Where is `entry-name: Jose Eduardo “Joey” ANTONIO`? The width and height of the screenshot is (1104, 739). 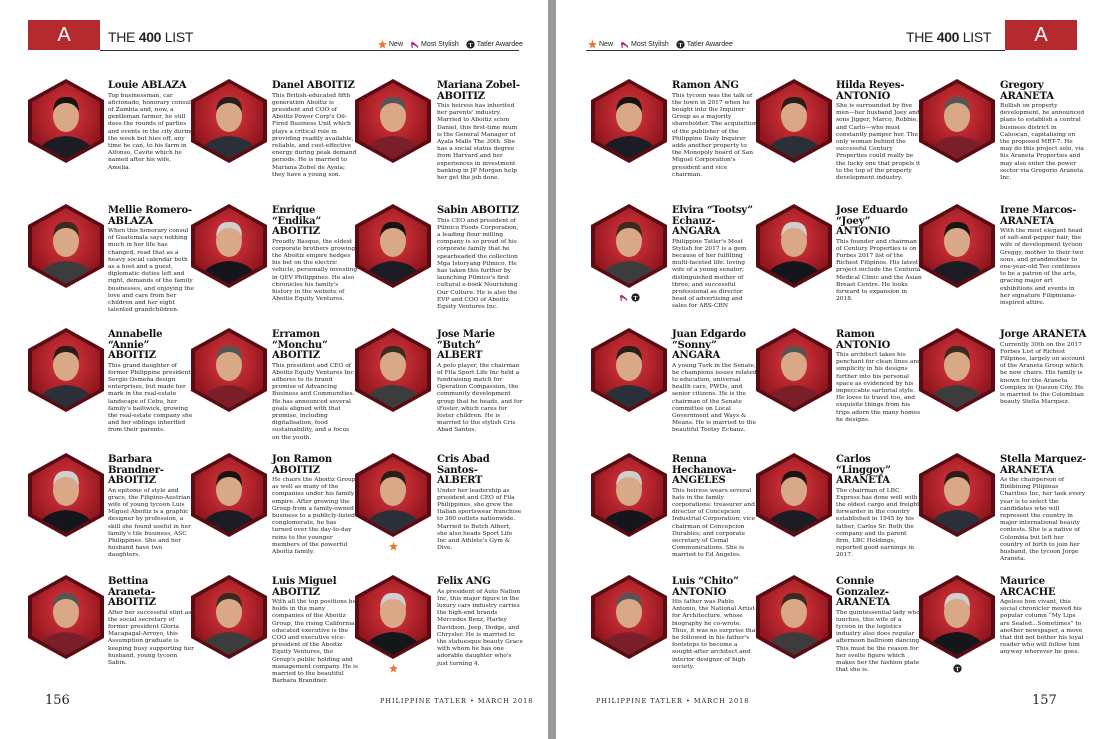
entry-name: Jose Eduardo “Joey” ANTONIO is located at coordinates (880, 221).